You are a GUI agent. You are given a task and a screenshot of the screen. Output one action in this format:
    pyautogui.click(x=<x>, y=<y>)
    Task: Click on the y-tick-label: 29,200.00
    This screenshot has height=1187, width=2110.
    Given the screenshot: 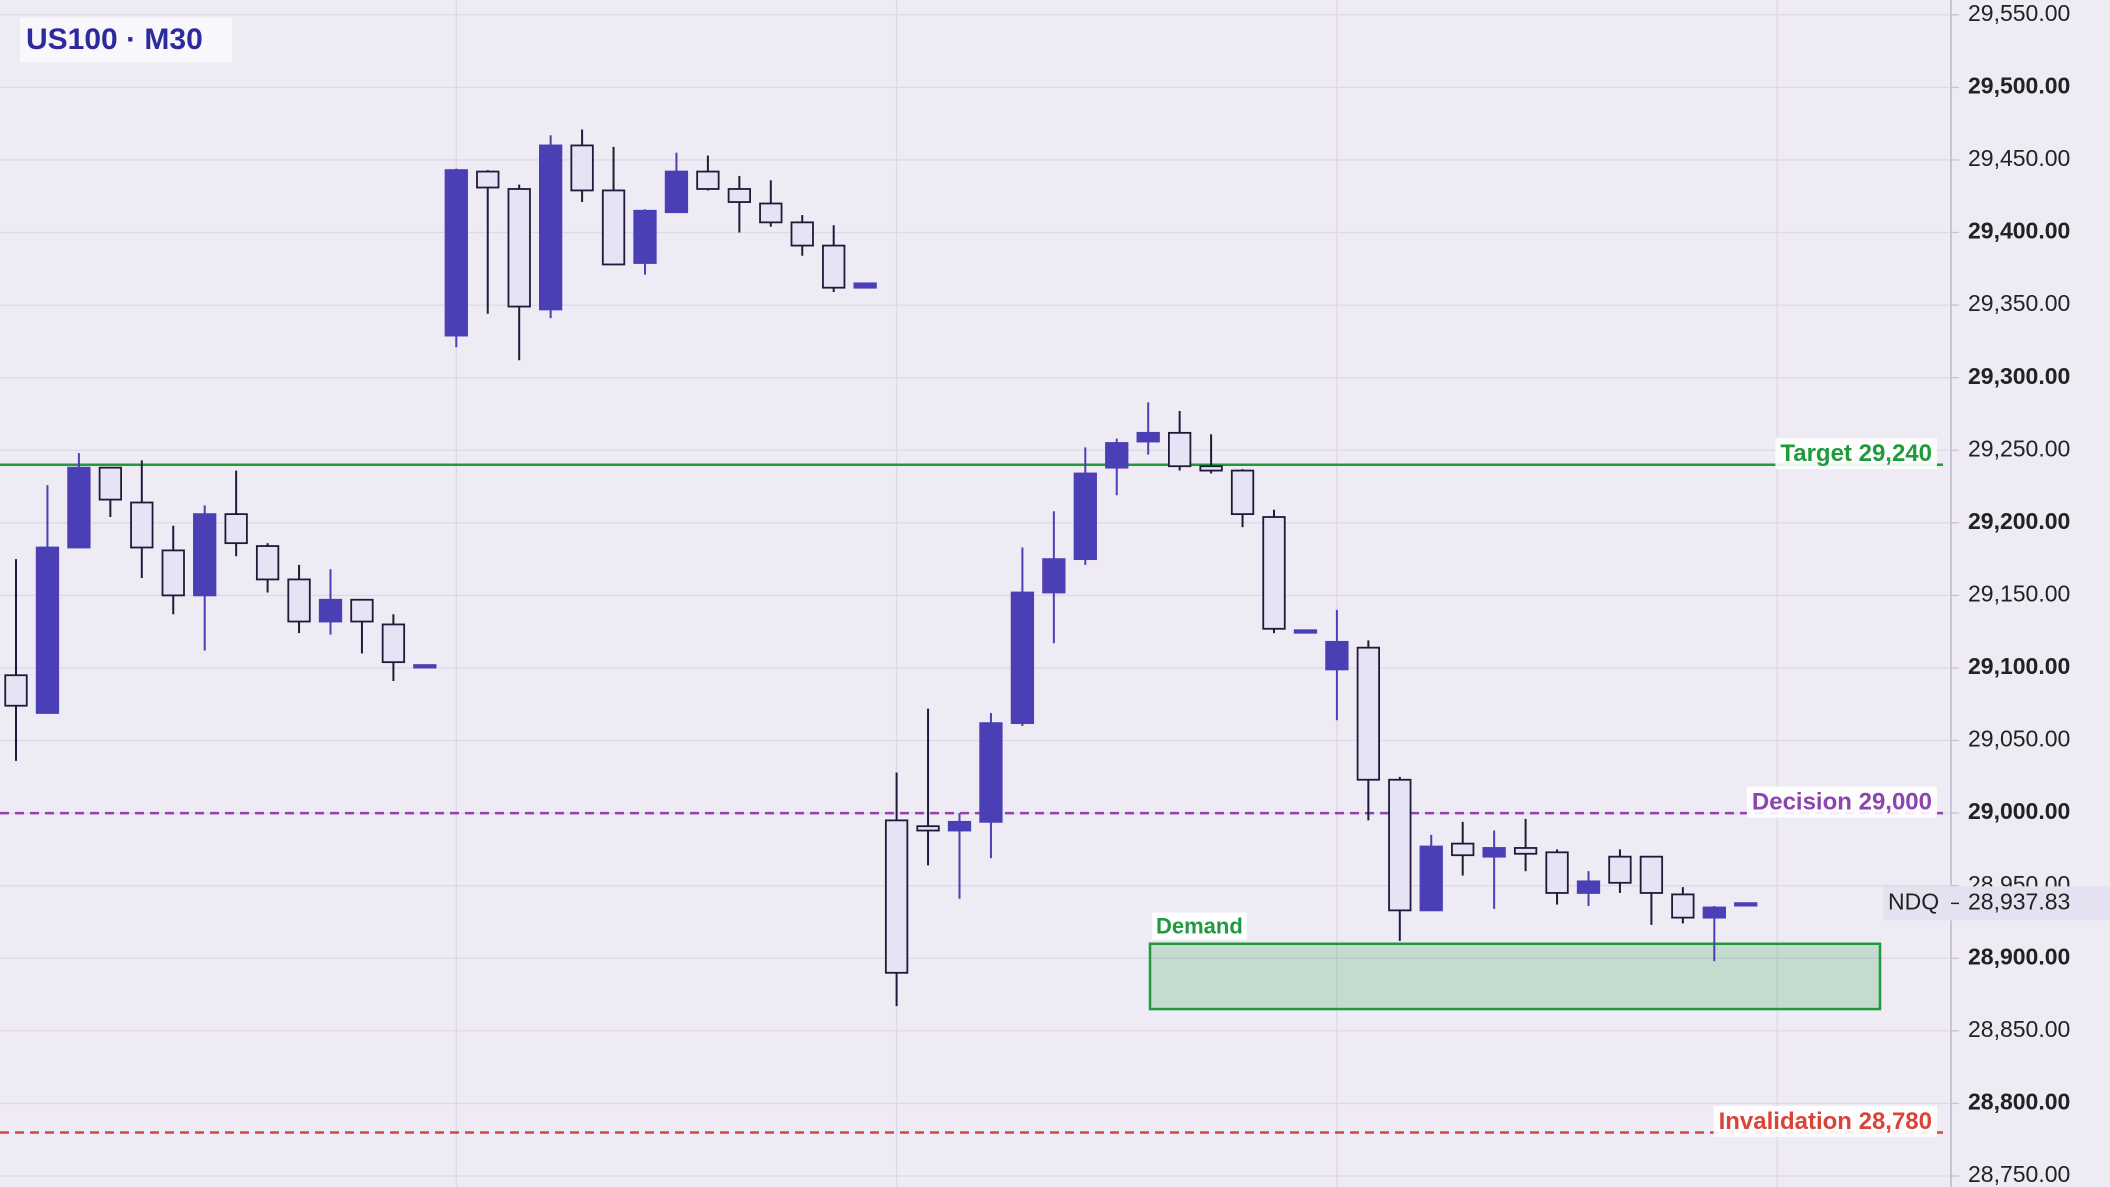 What is the action you would take?
    pyautogui.click(x=2019, y=521)
    